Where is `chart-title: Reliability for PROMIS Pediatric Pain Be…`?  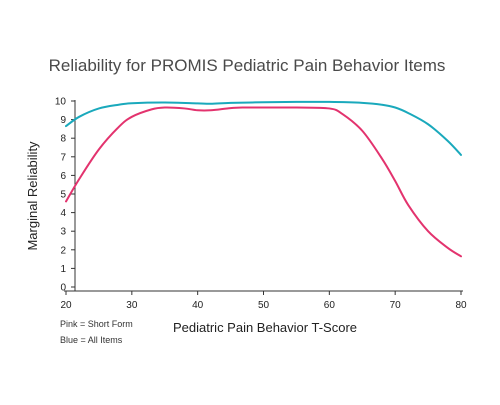 chart-title: Reliability for PROMIS Pediatric Pain Be… is located at coordinates (247, 65).